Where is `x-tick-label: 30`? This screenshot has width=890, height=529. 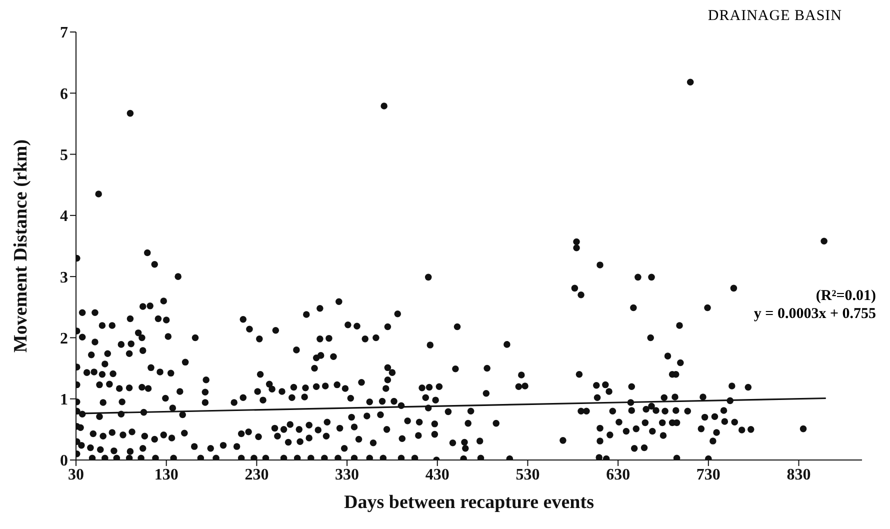
x-tick-label: 30 is located at coordinates (76, 475).